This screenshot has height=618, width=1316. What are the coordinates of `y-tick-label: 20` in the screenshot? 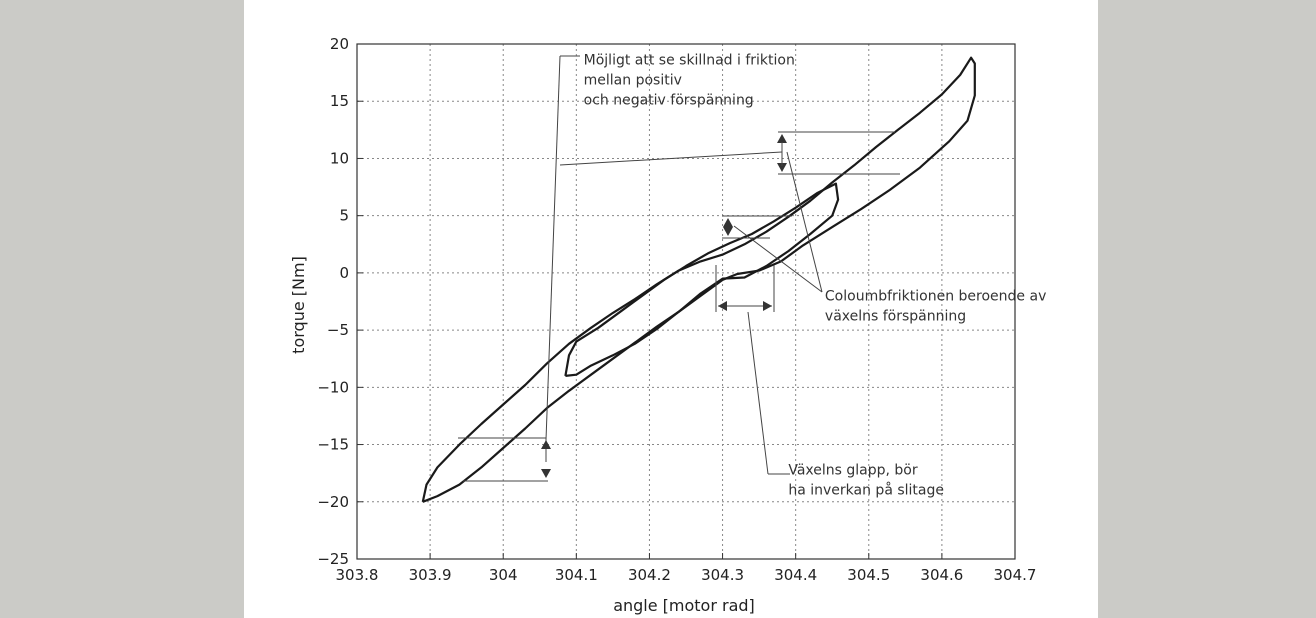 It's located at (339, 44).